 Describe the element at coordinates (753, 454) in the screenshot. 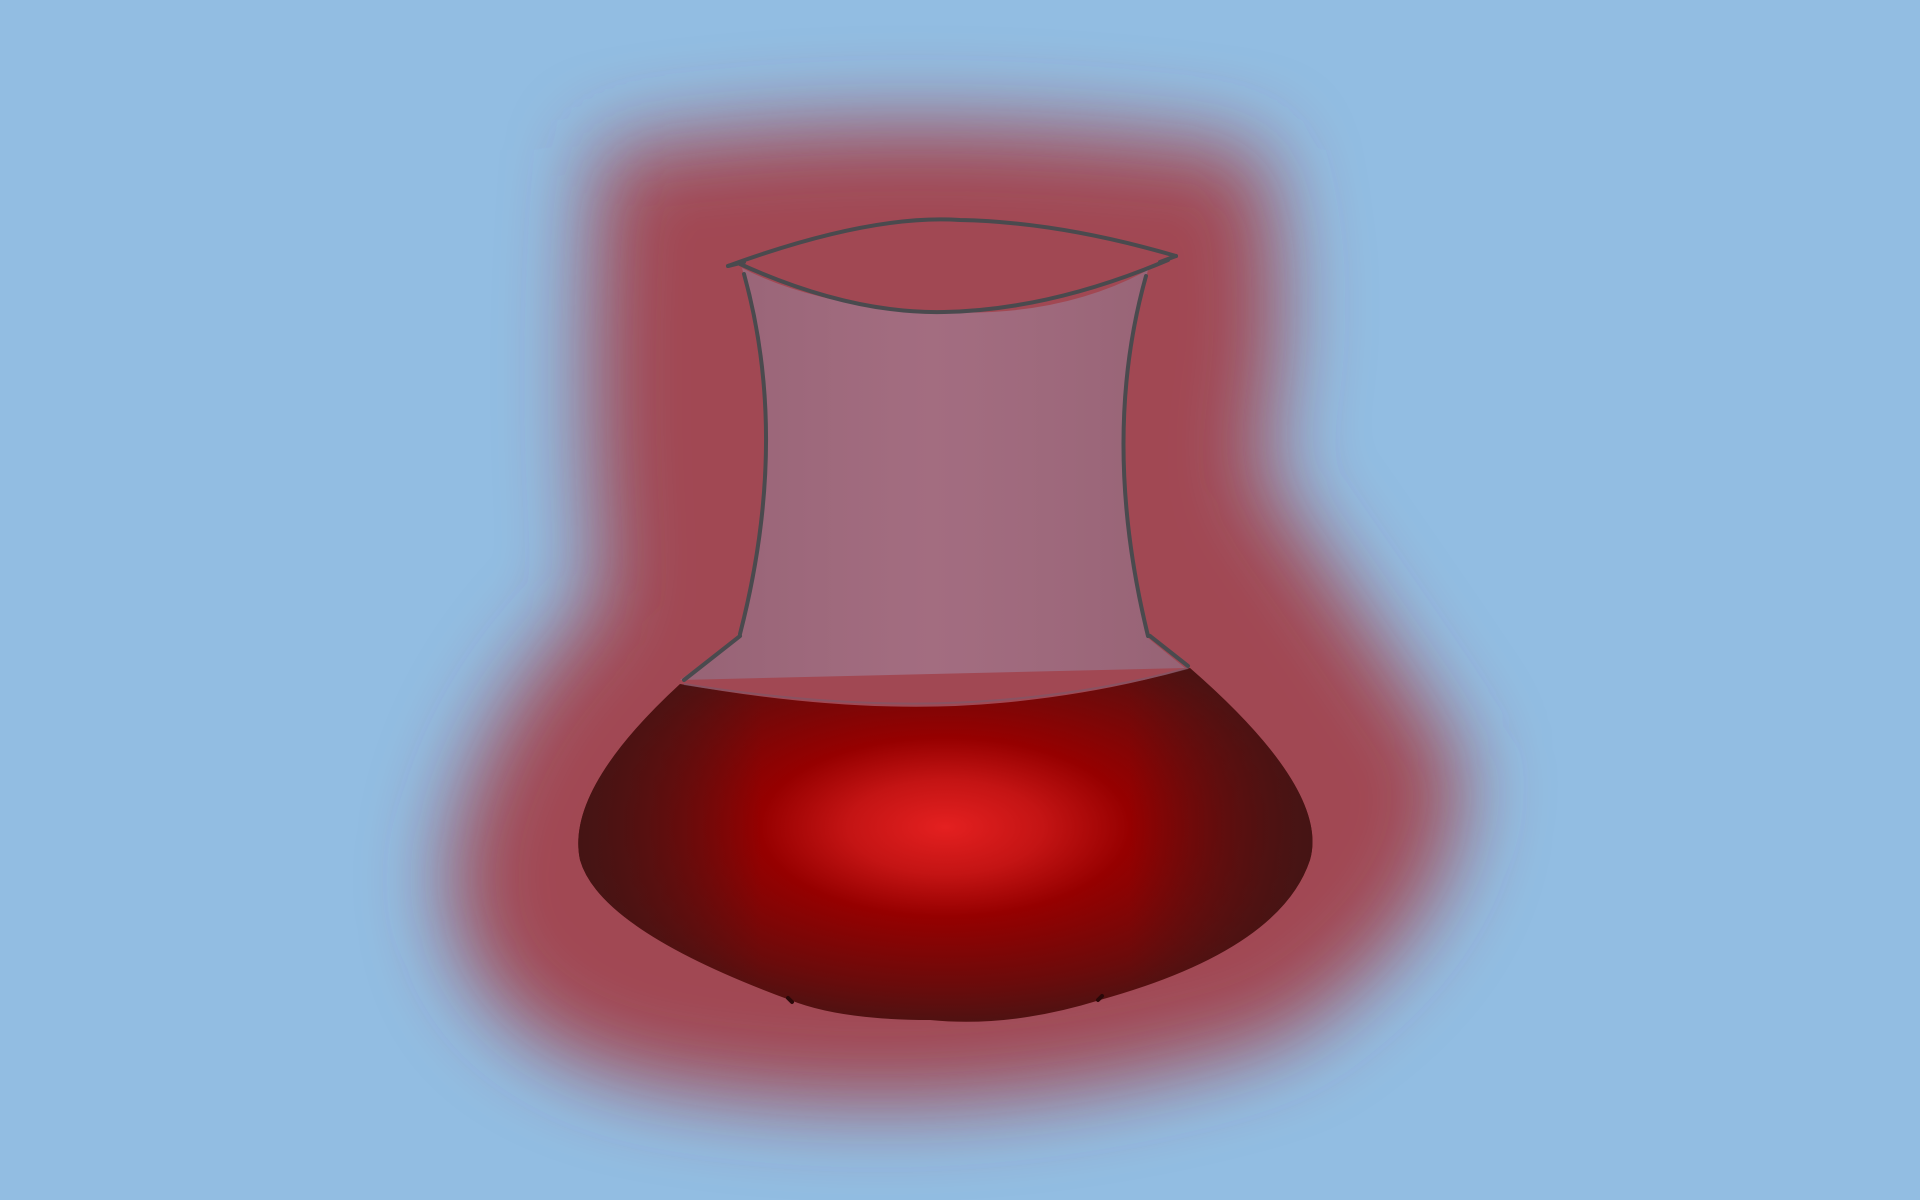

I see `flask-neck-left` at that location.